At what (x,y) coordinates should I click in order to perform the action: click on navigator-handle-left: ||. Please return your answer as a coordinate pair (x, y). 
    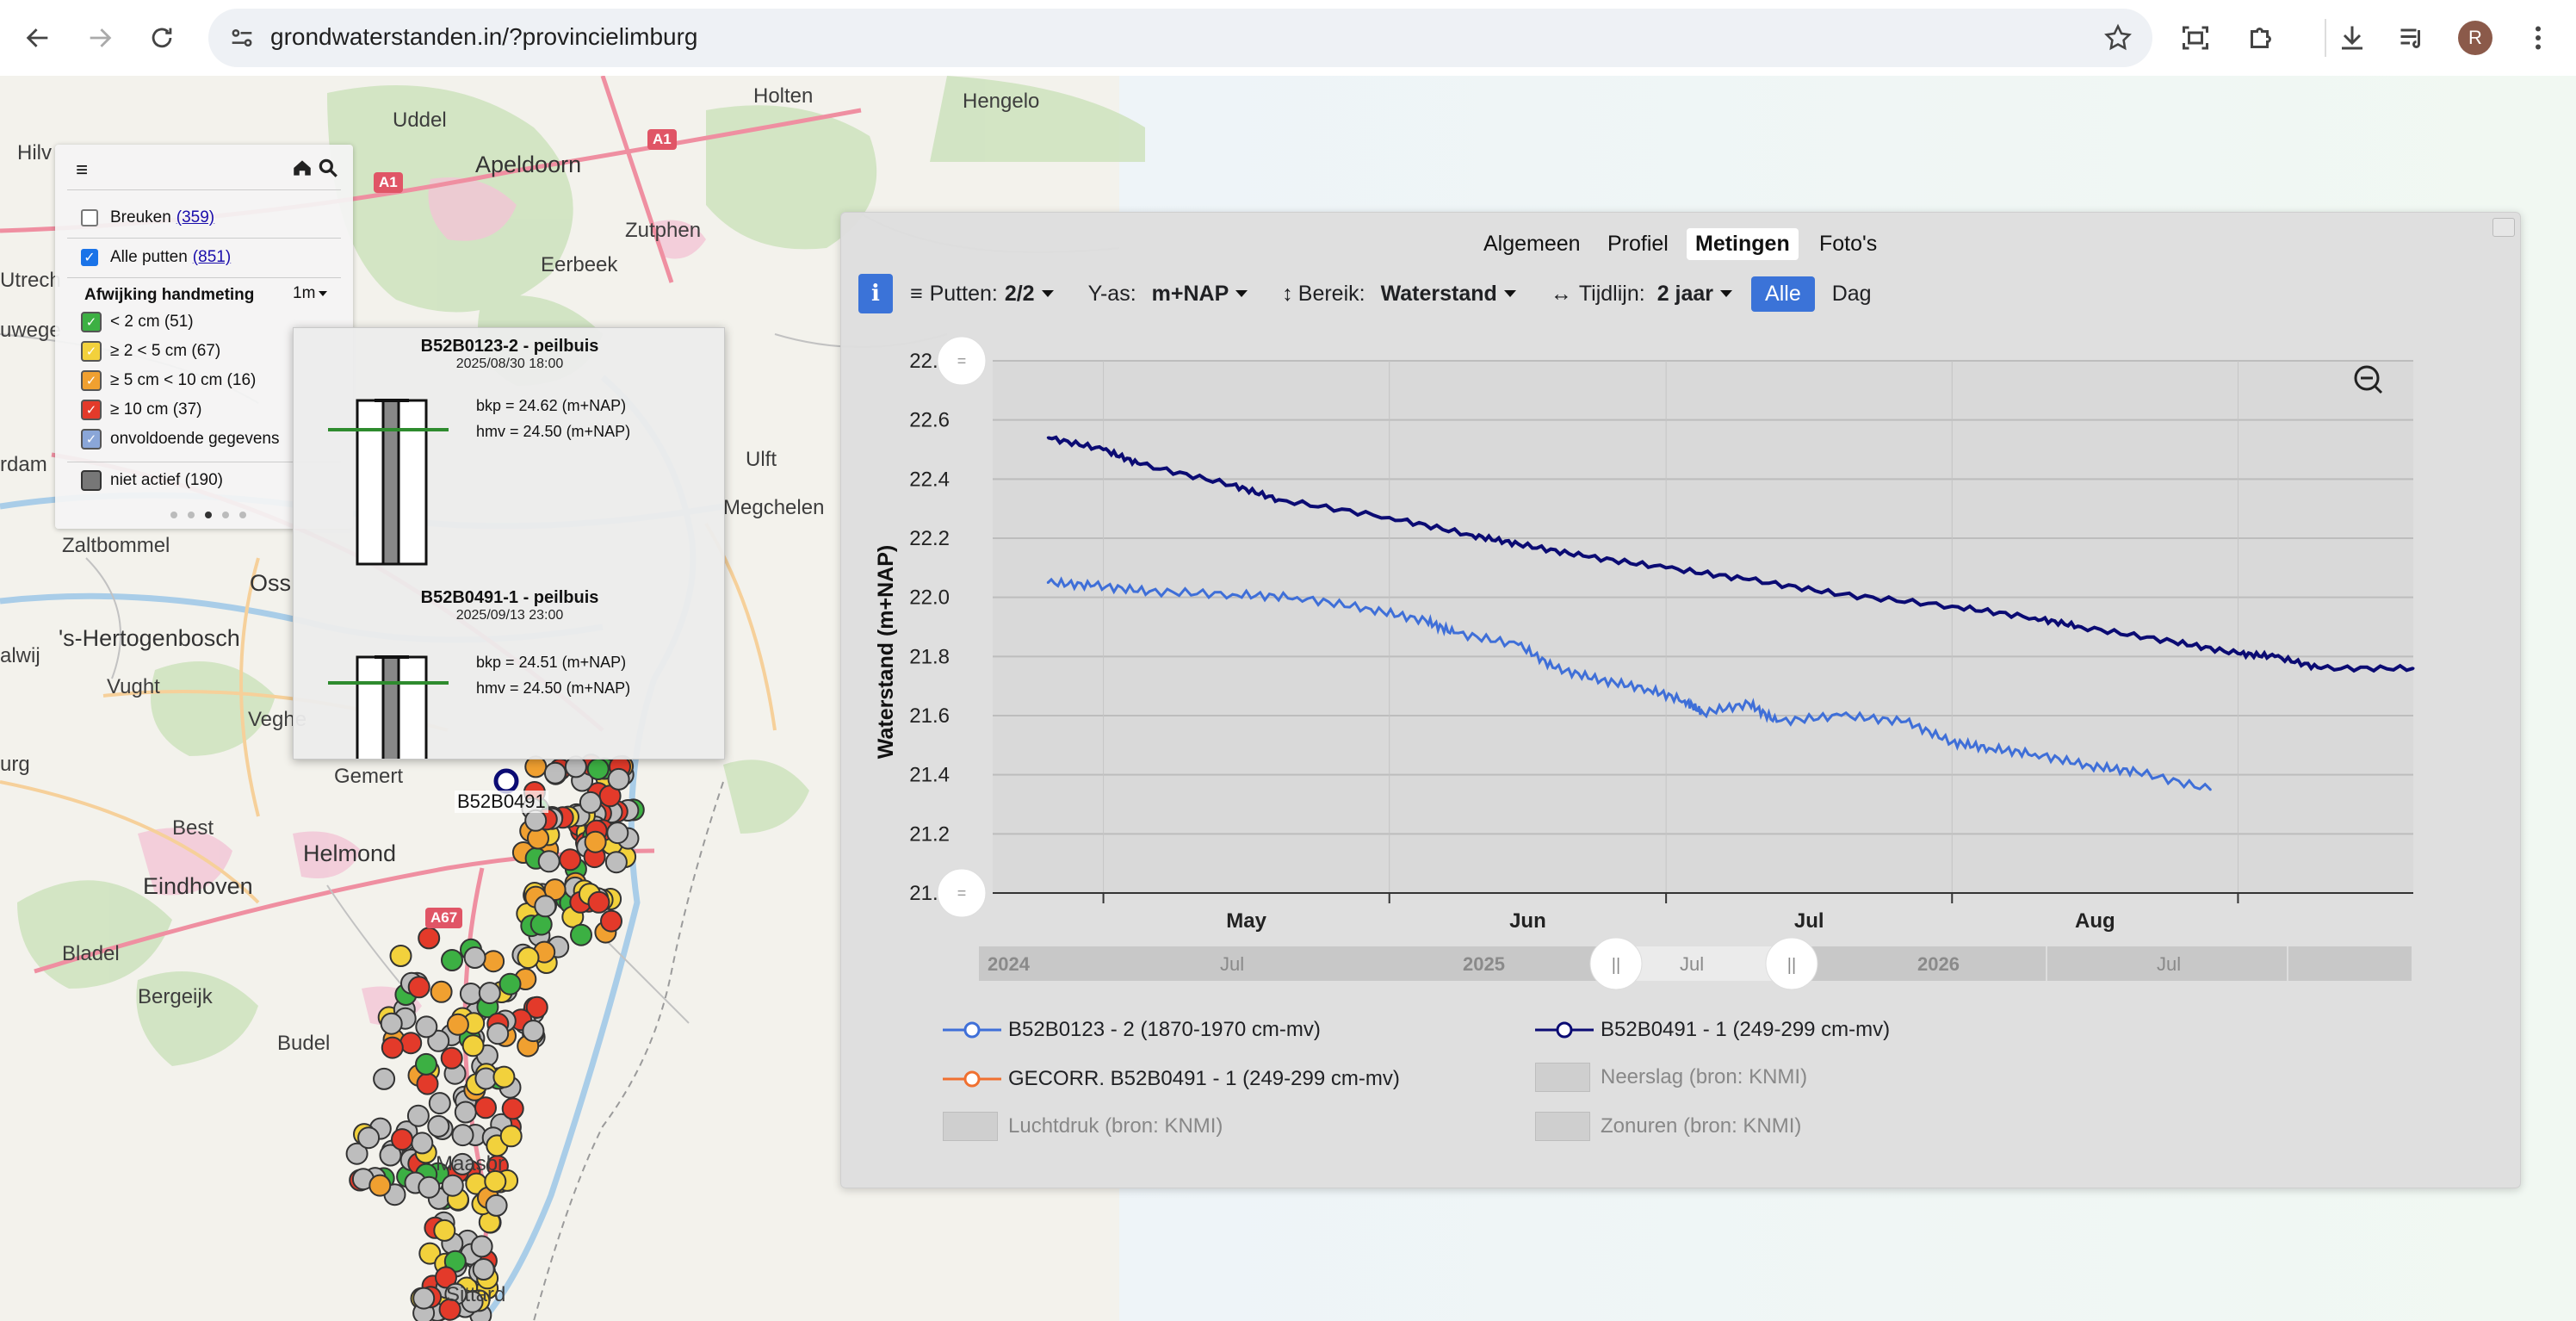
    Looking at the image, I should click on (1616, 963).